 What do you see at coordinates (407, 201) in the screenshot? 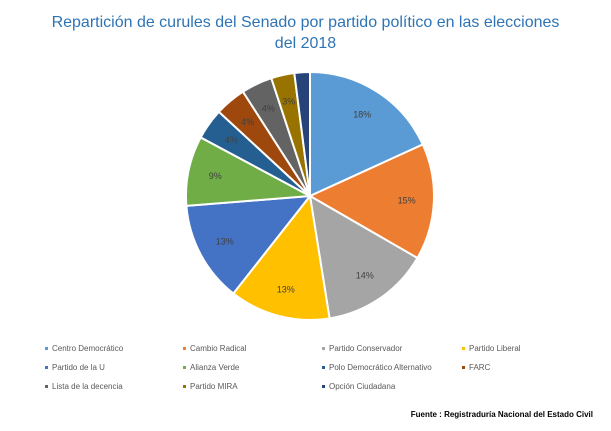
I see `pie-data-label: 15%` at bounding box center [407, 201].